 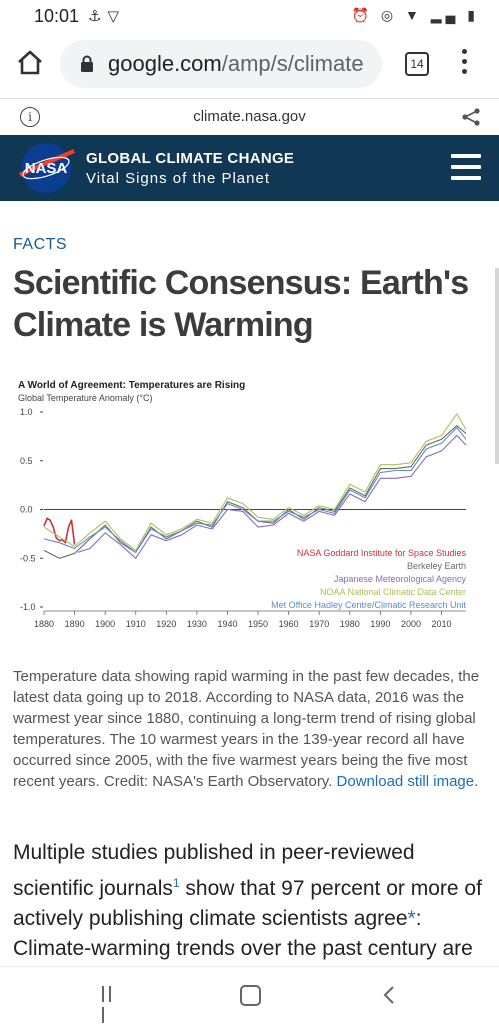 What do you see at coordinates (389, 15) in the screenshot?
I see `hotspot-icon: ◎` at bounding box center [389, 15].